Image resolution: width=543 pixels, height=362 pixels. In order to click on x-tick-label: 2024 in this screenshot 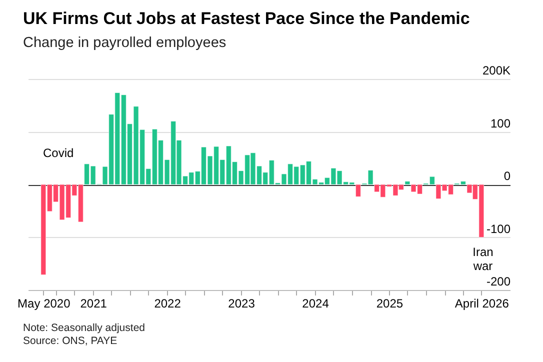, I will do `click(316, 303)`.